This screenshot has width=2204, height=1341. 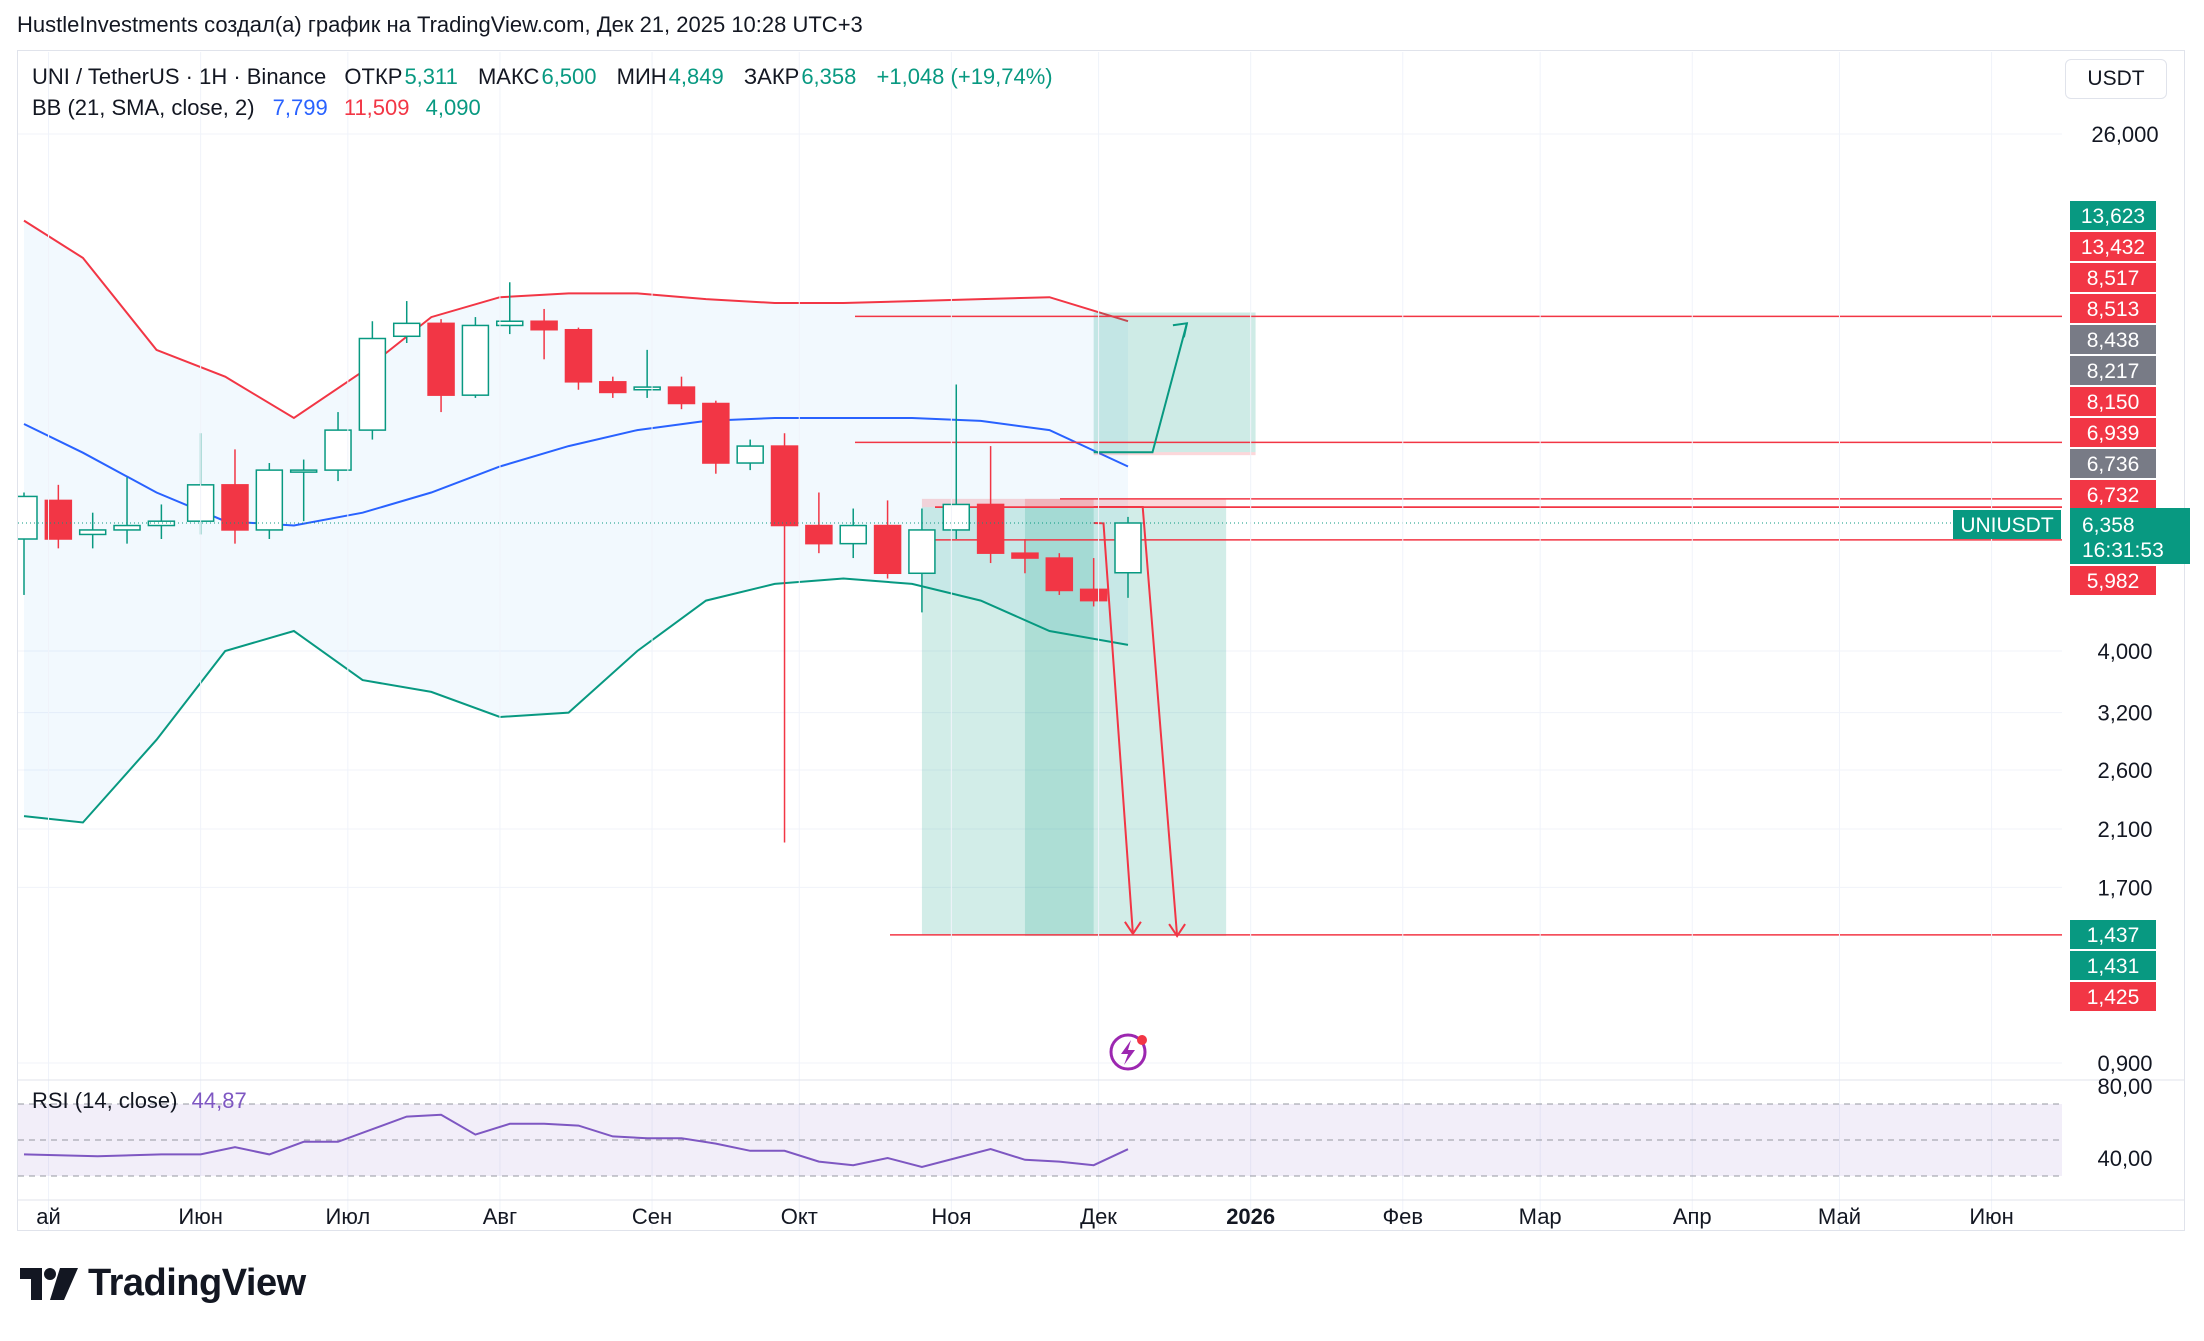 I want to click on lightning-icon, so click(x=1128, y=1052).